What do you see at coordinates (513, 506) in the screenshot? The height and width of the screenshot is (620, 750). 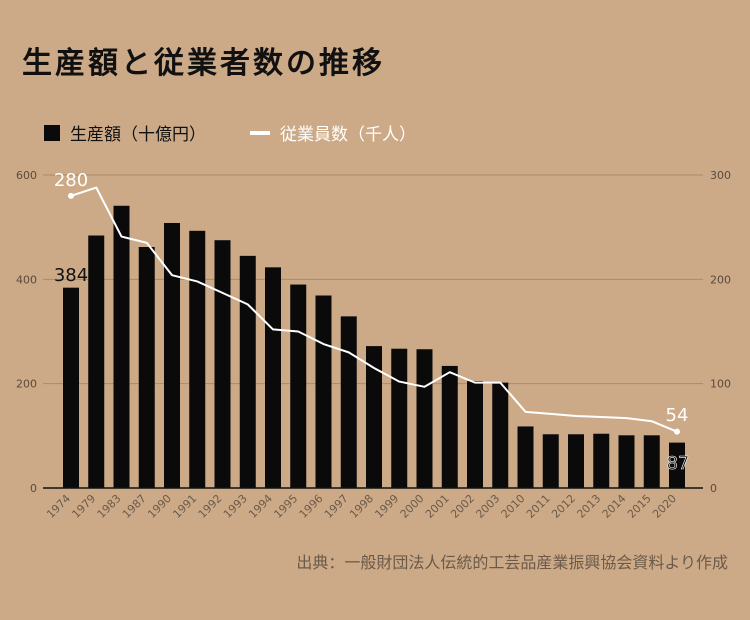 I see `x-tick-label: 2010` at bounding box center [513, 506].